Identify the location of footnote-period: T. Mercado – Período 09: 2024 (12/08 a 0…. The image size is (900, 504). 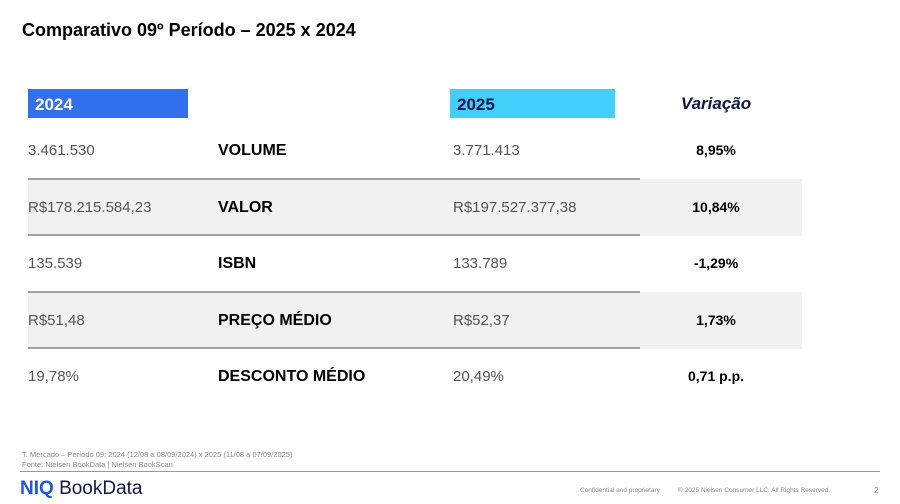
(157, 454).